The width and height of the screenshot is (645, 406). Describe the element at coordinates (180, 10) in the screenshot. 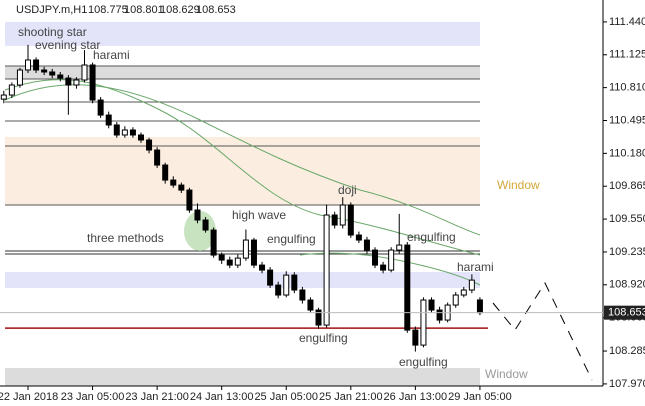

I see `low-value: 108.629` at that location.